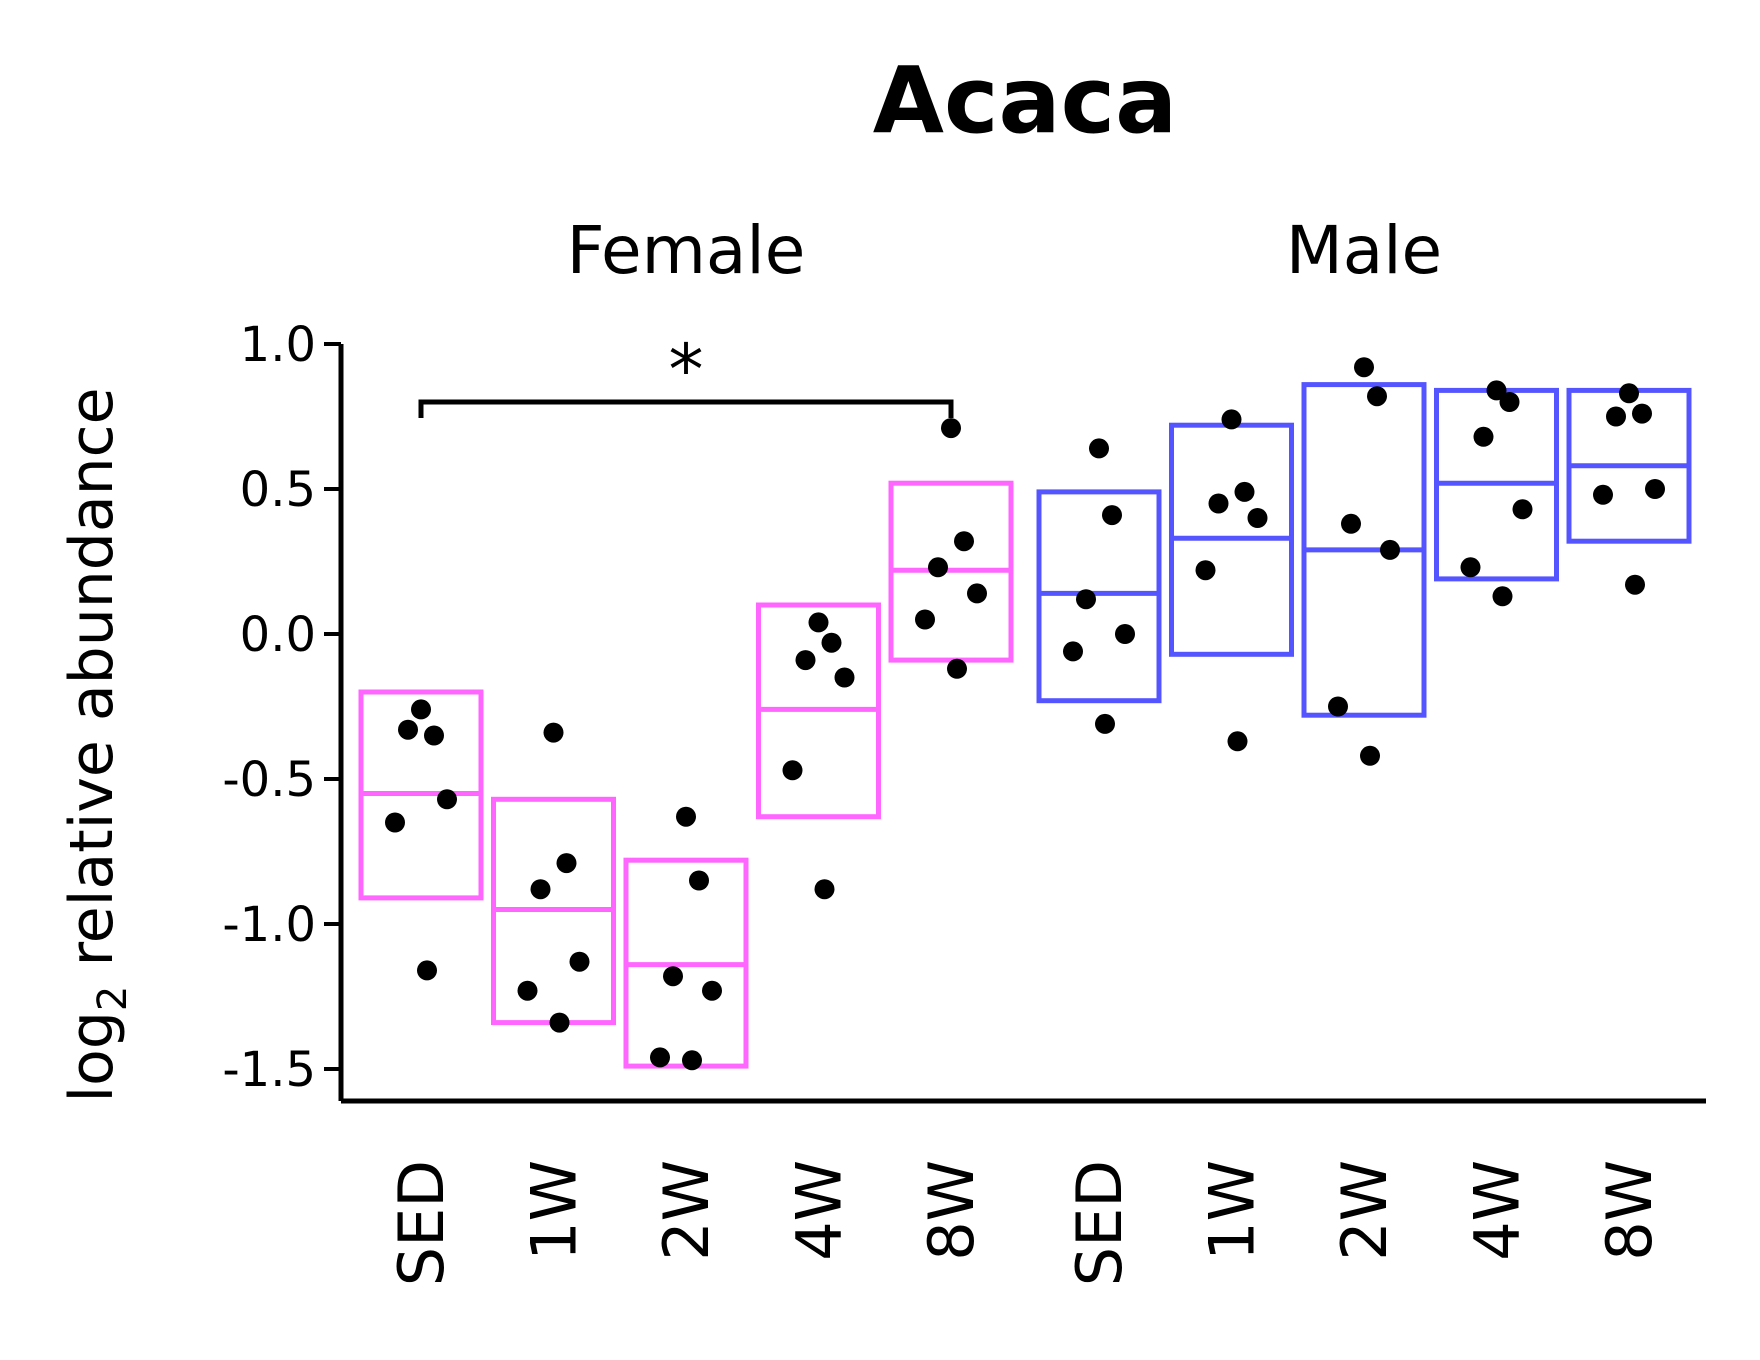 This screenshot has height=1360, width=1760. Describe the element at coordinates (92, 1056) in the screenshot. I see `y-axis-label-main: log` at that location.